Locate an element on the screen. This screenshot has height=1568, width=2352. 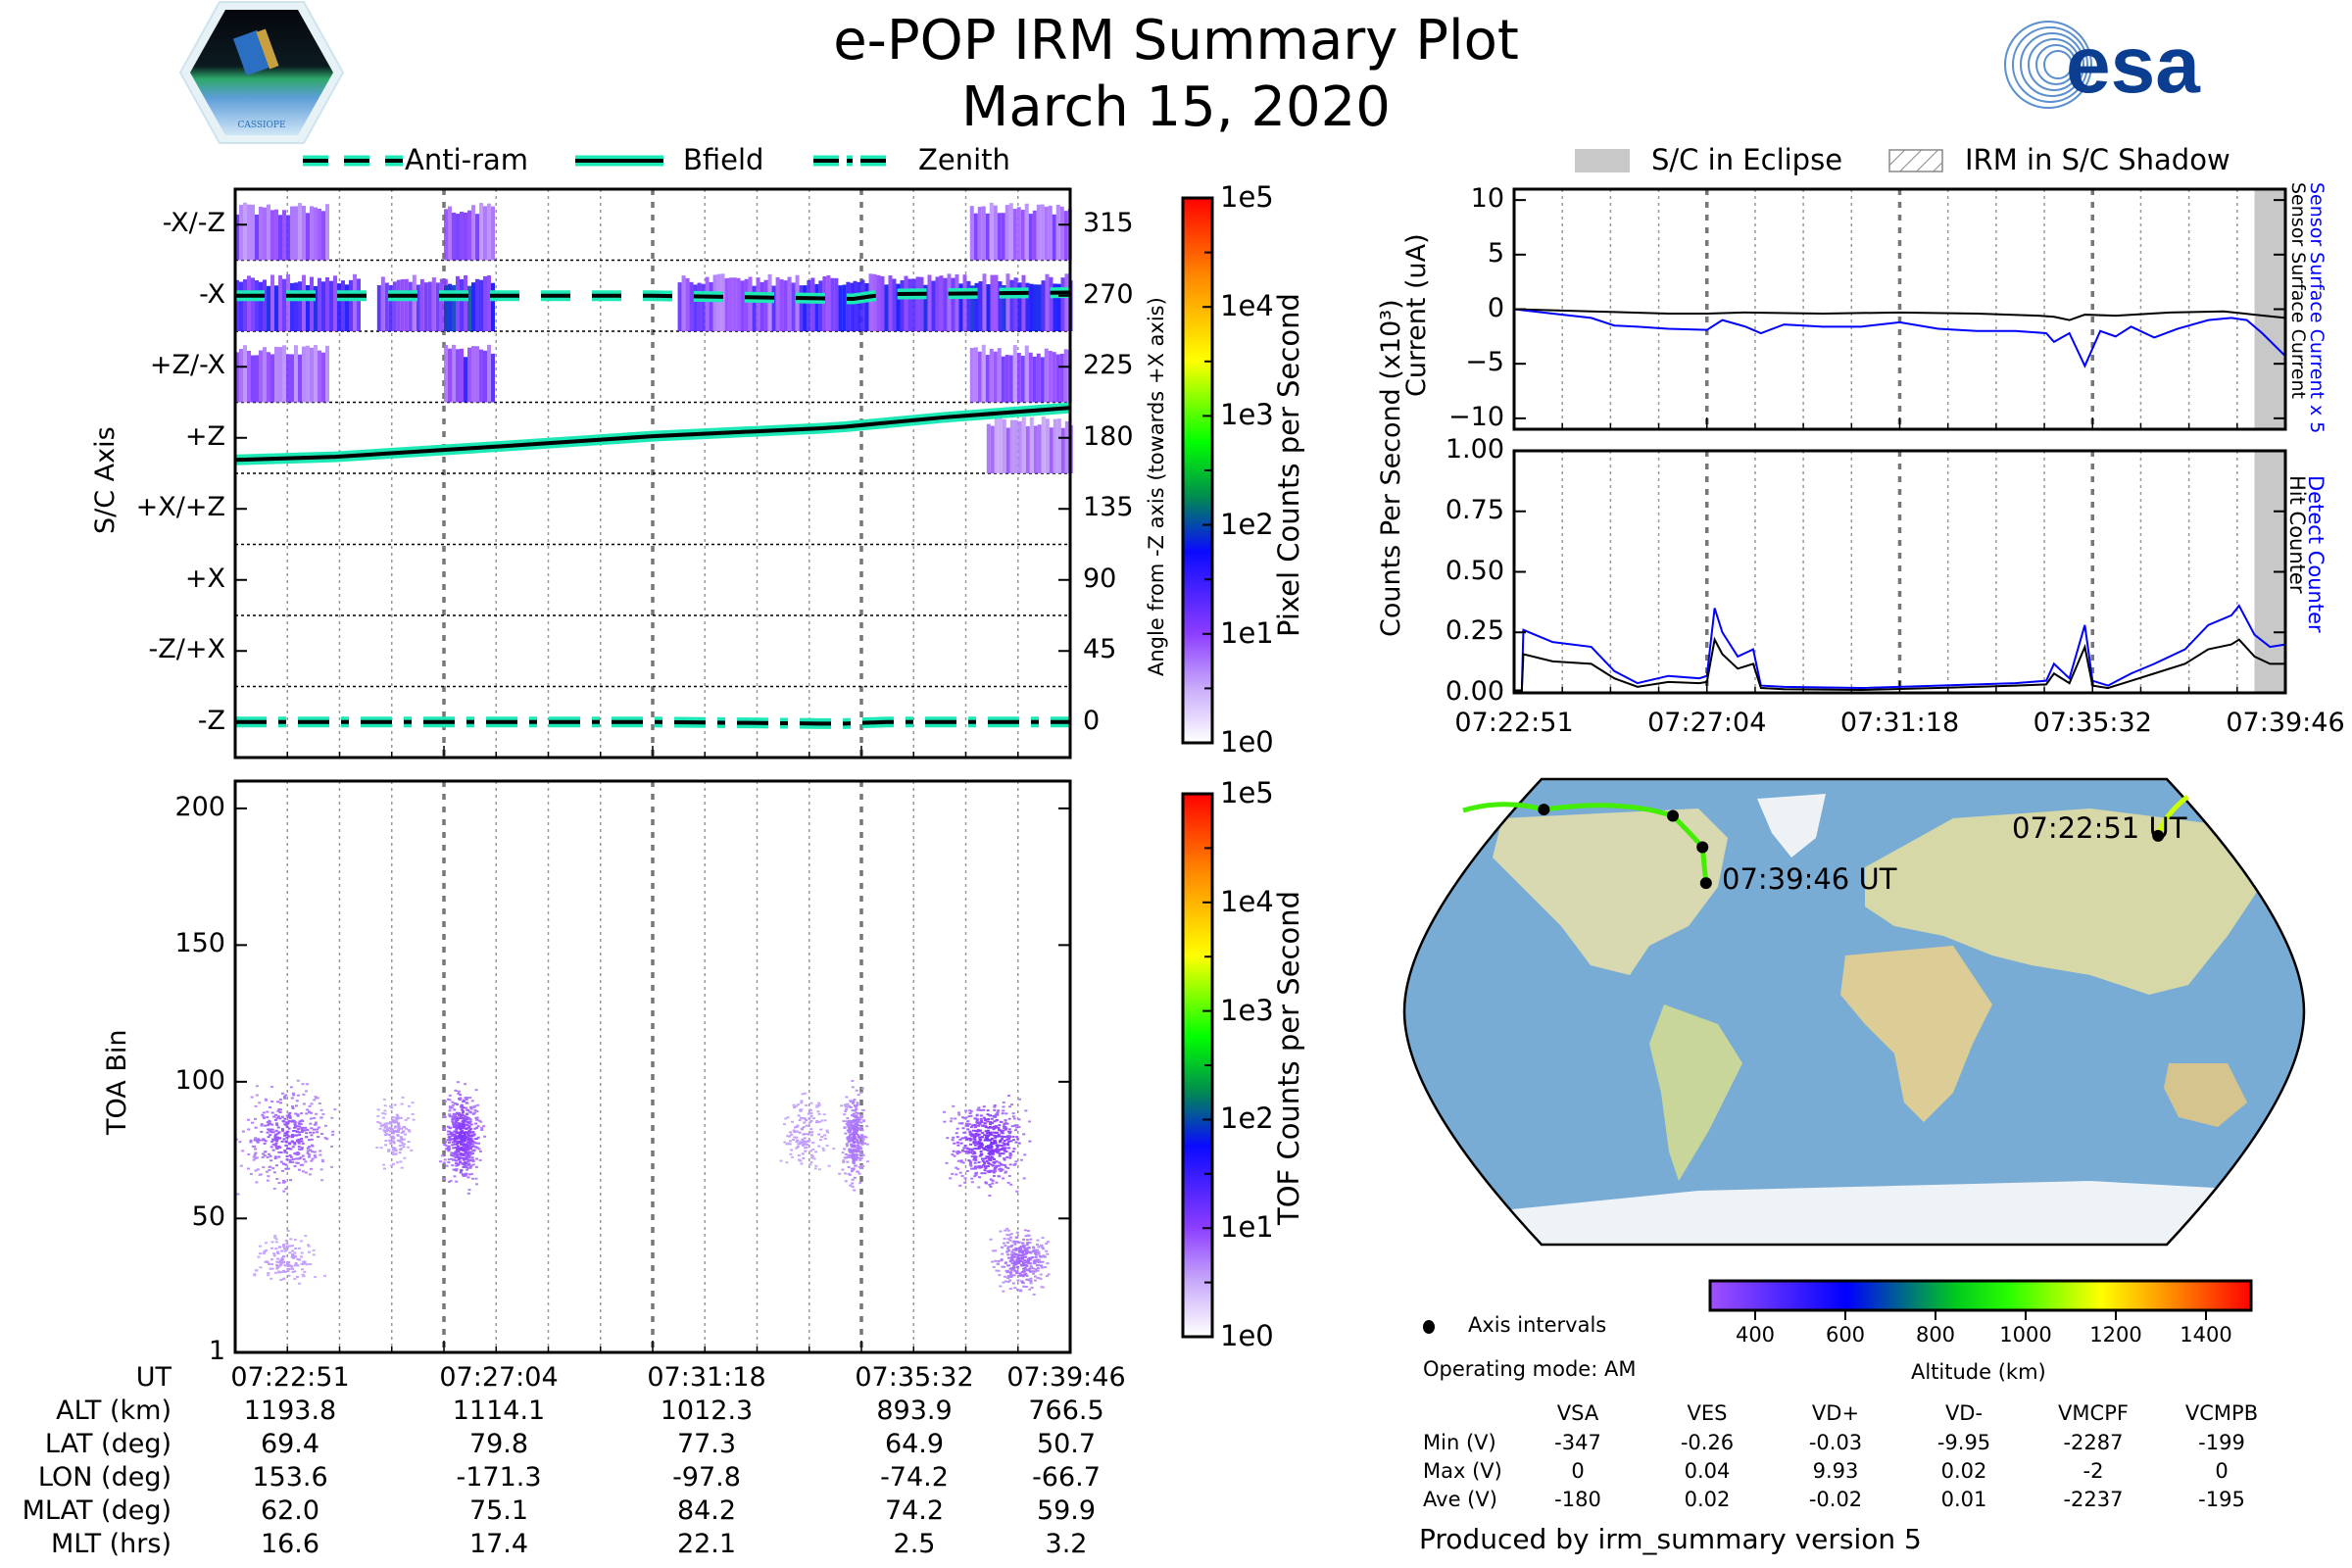
pixel-angle-left-tick-label: +Z is located at coordinates (204, 436).